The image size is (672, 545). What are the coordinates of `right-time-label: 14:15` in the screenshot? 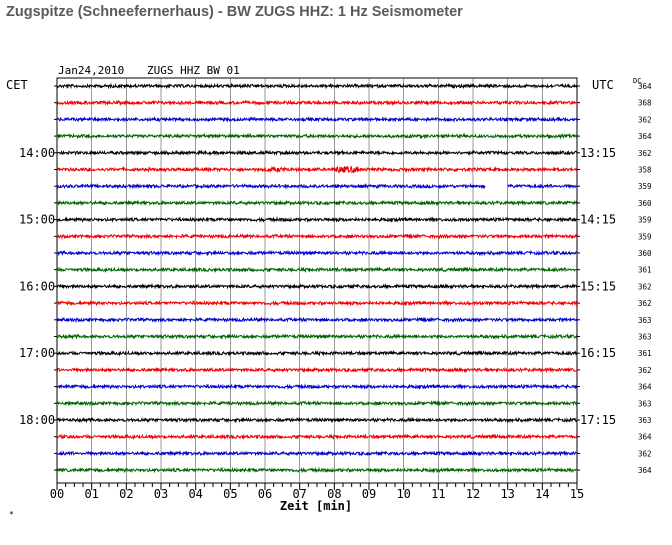 It's located at (598, 220).